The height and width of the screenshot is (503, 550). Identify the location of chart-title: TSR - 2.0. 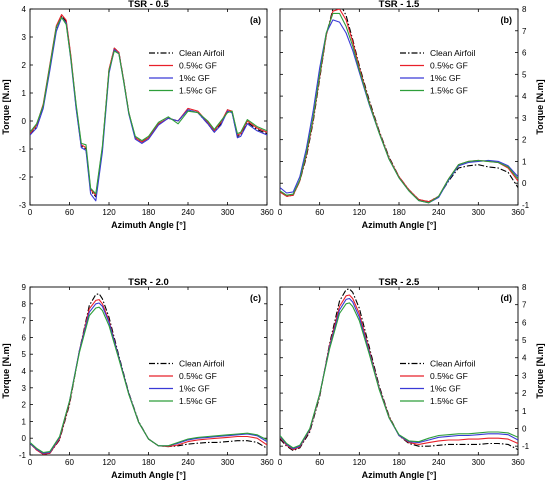
(148, 282).